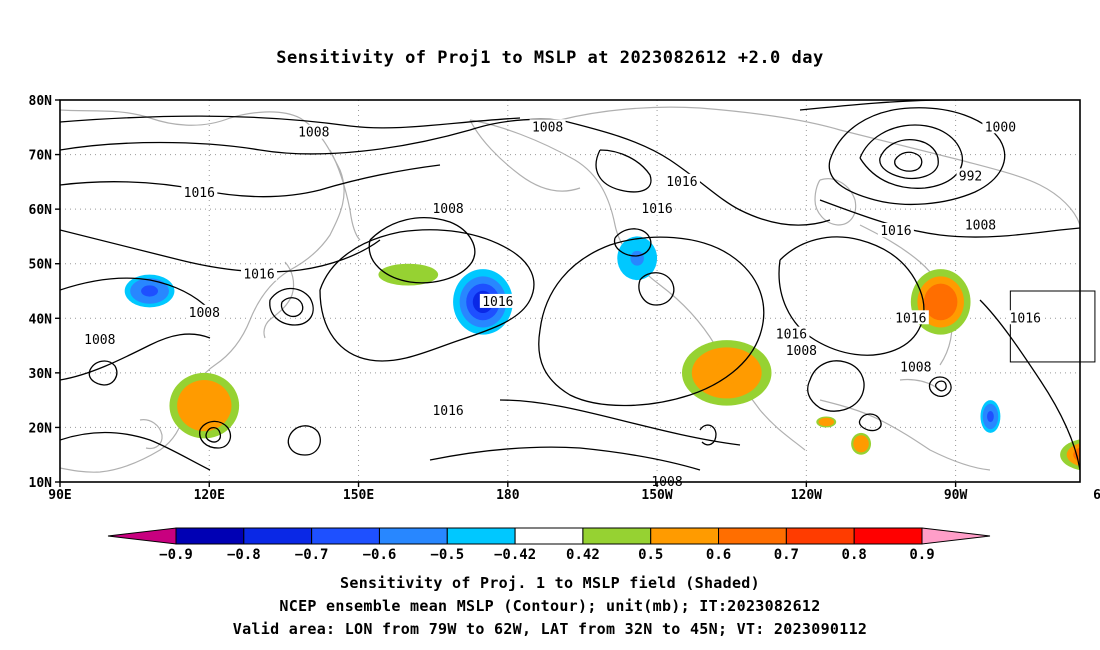 The width and height of the screenshot is (1100, 650). I want to click on lat-tick-label: 70N, so click(41, 156).